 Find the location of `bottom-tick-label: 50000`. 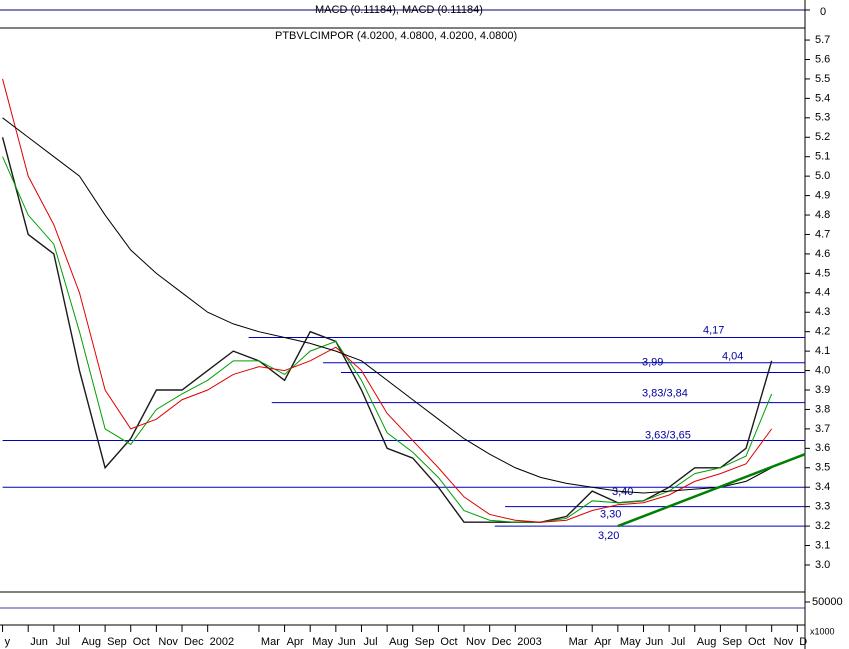

bottom-tick-label: 50000 is located at coordinates (827, 602).